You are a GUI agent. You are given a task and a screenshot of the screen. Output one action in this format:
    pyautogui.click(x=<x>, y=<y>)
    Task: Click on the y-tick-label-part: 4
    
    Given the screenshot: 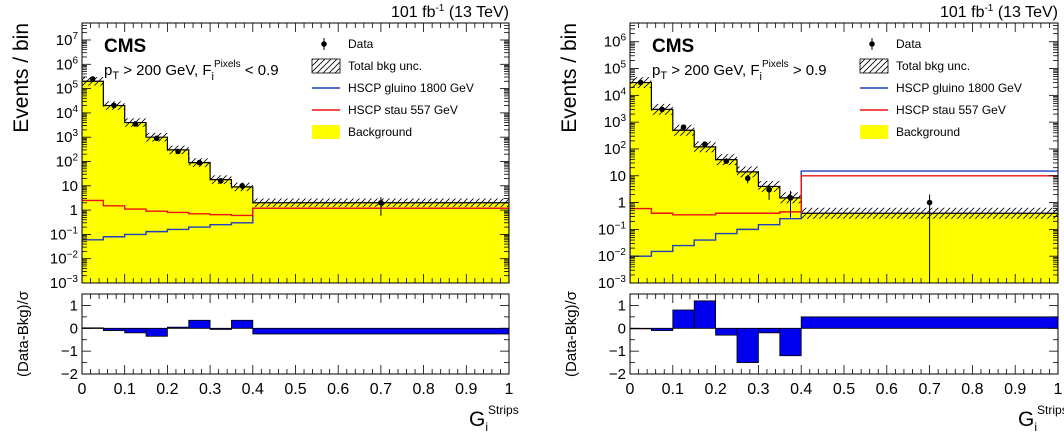 What is the action you would take?
    pyautogui.click(x=623, y=91)
    